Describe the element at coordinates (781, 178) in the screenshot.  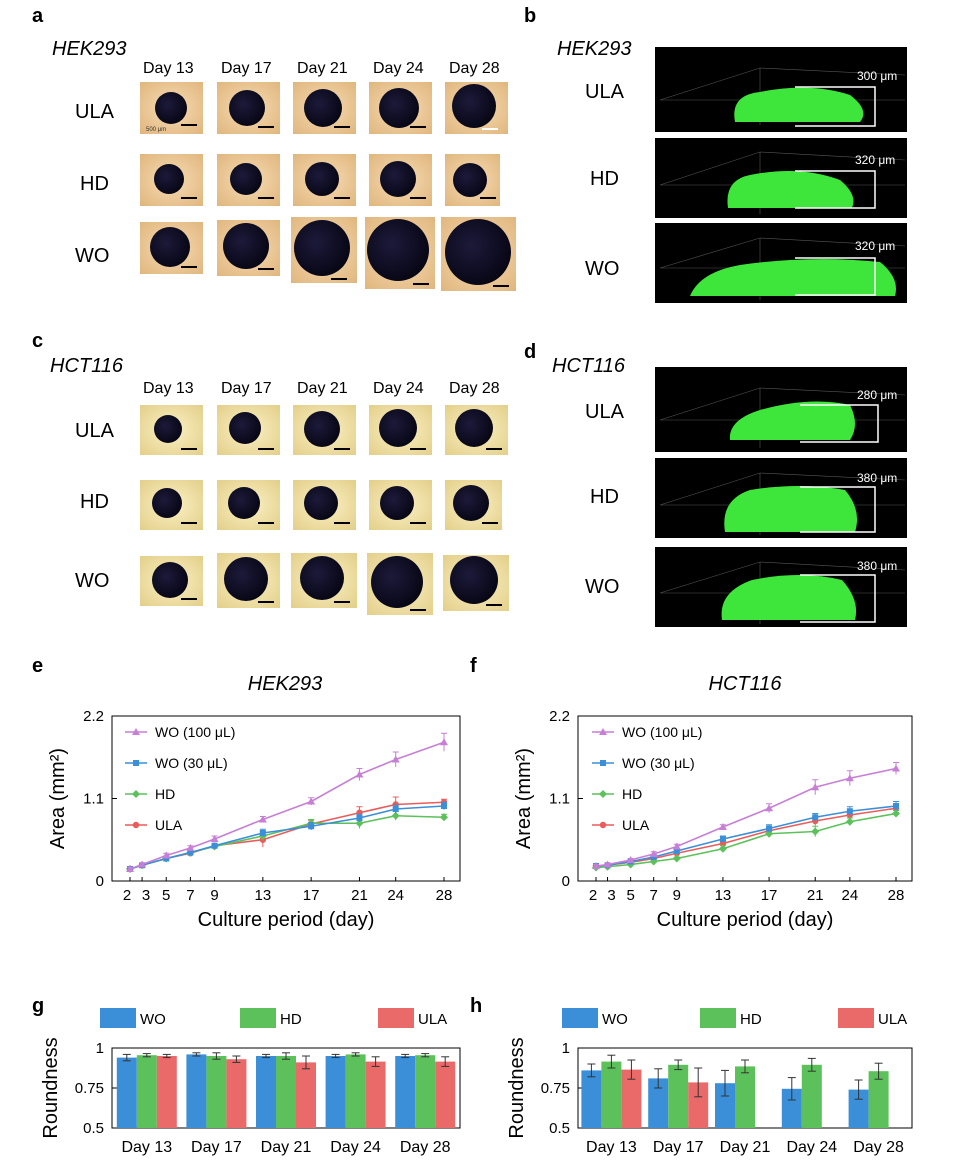
I see `render-b-hd: 320 μm` at that location.